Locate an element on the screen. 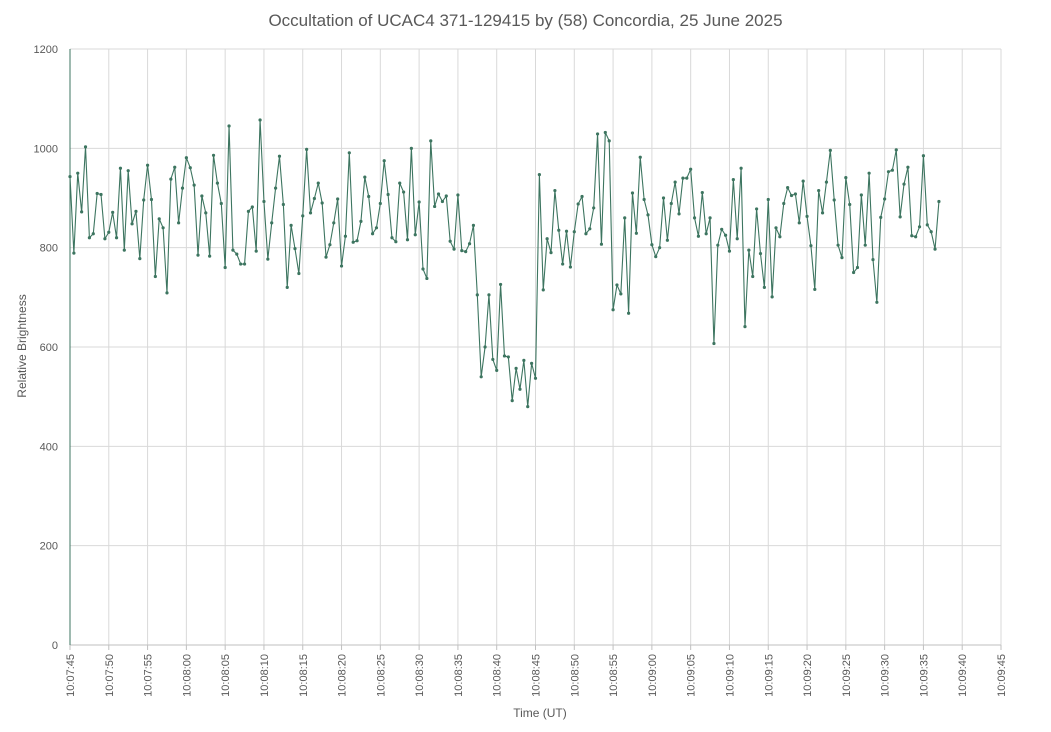 The width and height of the screenshot is (1051, 732). y-tick-label: 1000 is located at coordinates (46, 149).